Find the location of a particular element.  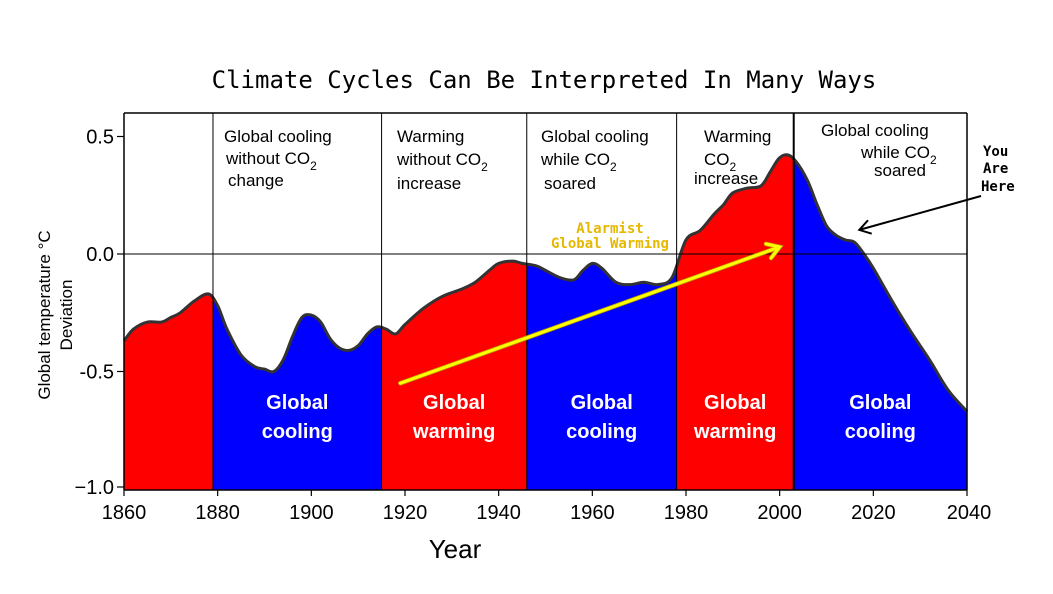

annotation-you-are-here: You Are Here is located at coordinates (998, 169).